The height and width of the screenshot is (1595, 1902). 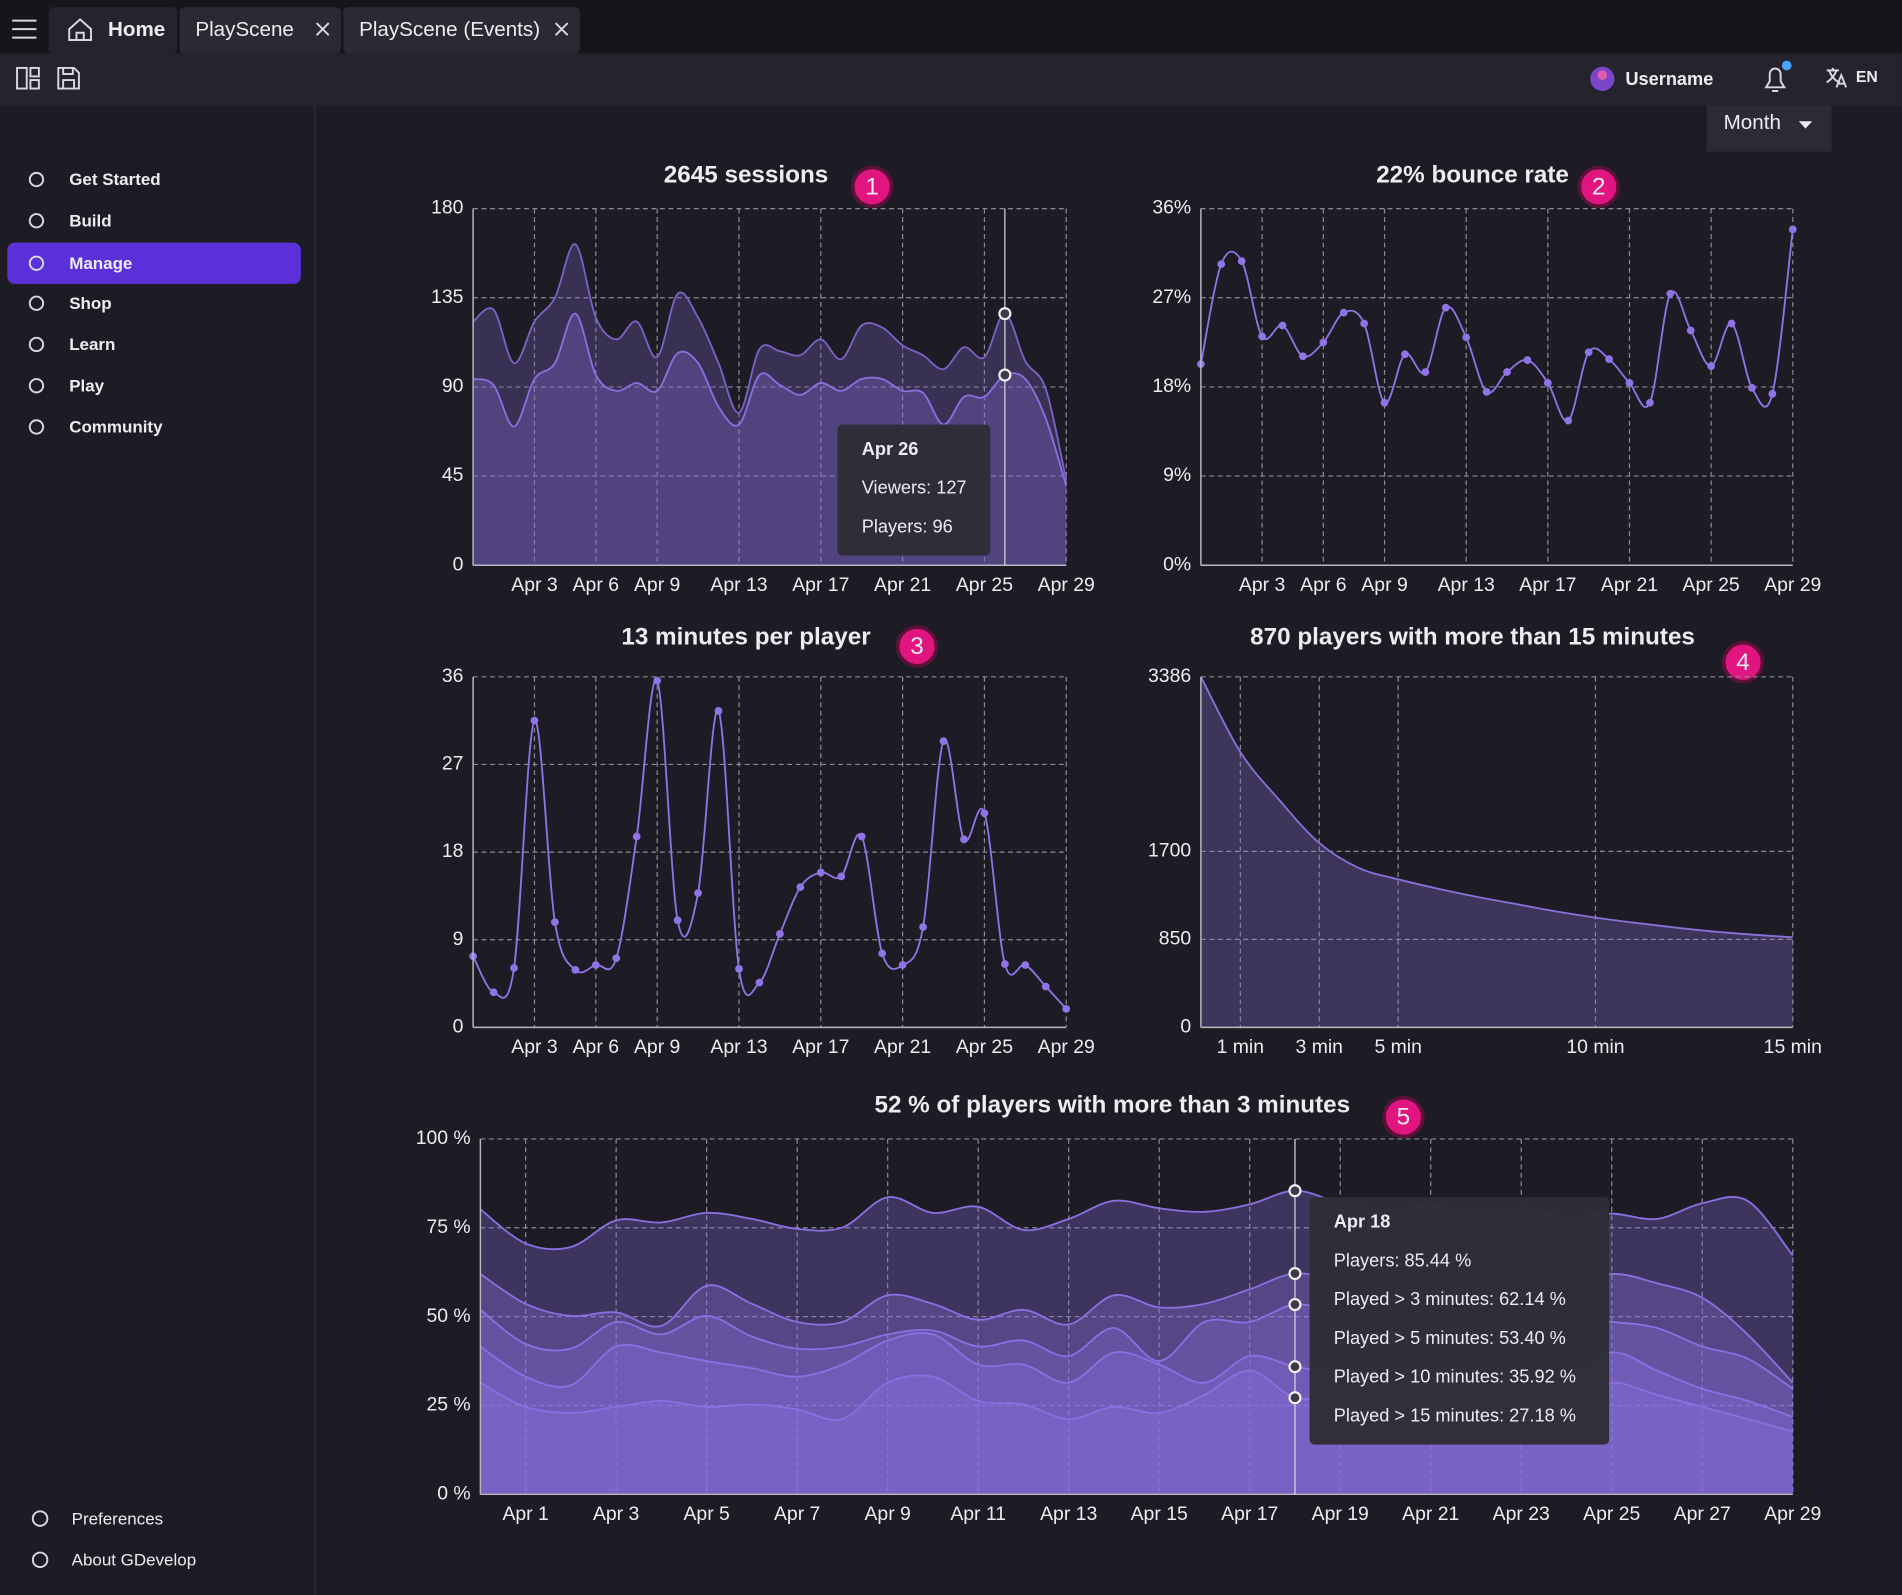 I want to click on footer-item: About GDevelop, so click(x=113, y=1560).